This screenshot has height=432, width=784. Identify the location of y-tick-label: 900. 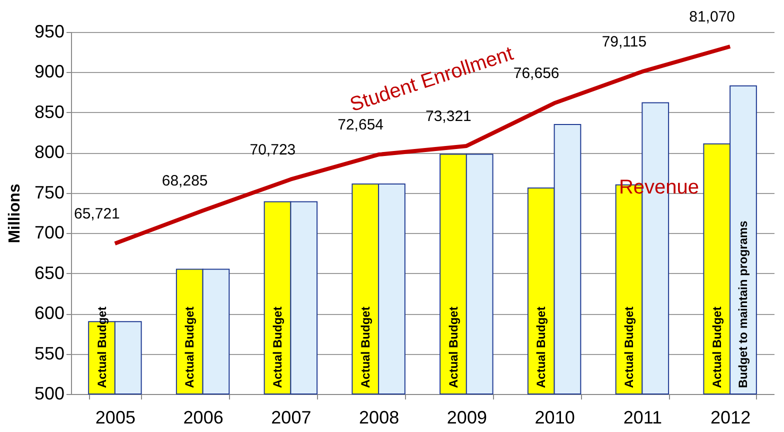
(49, 72).